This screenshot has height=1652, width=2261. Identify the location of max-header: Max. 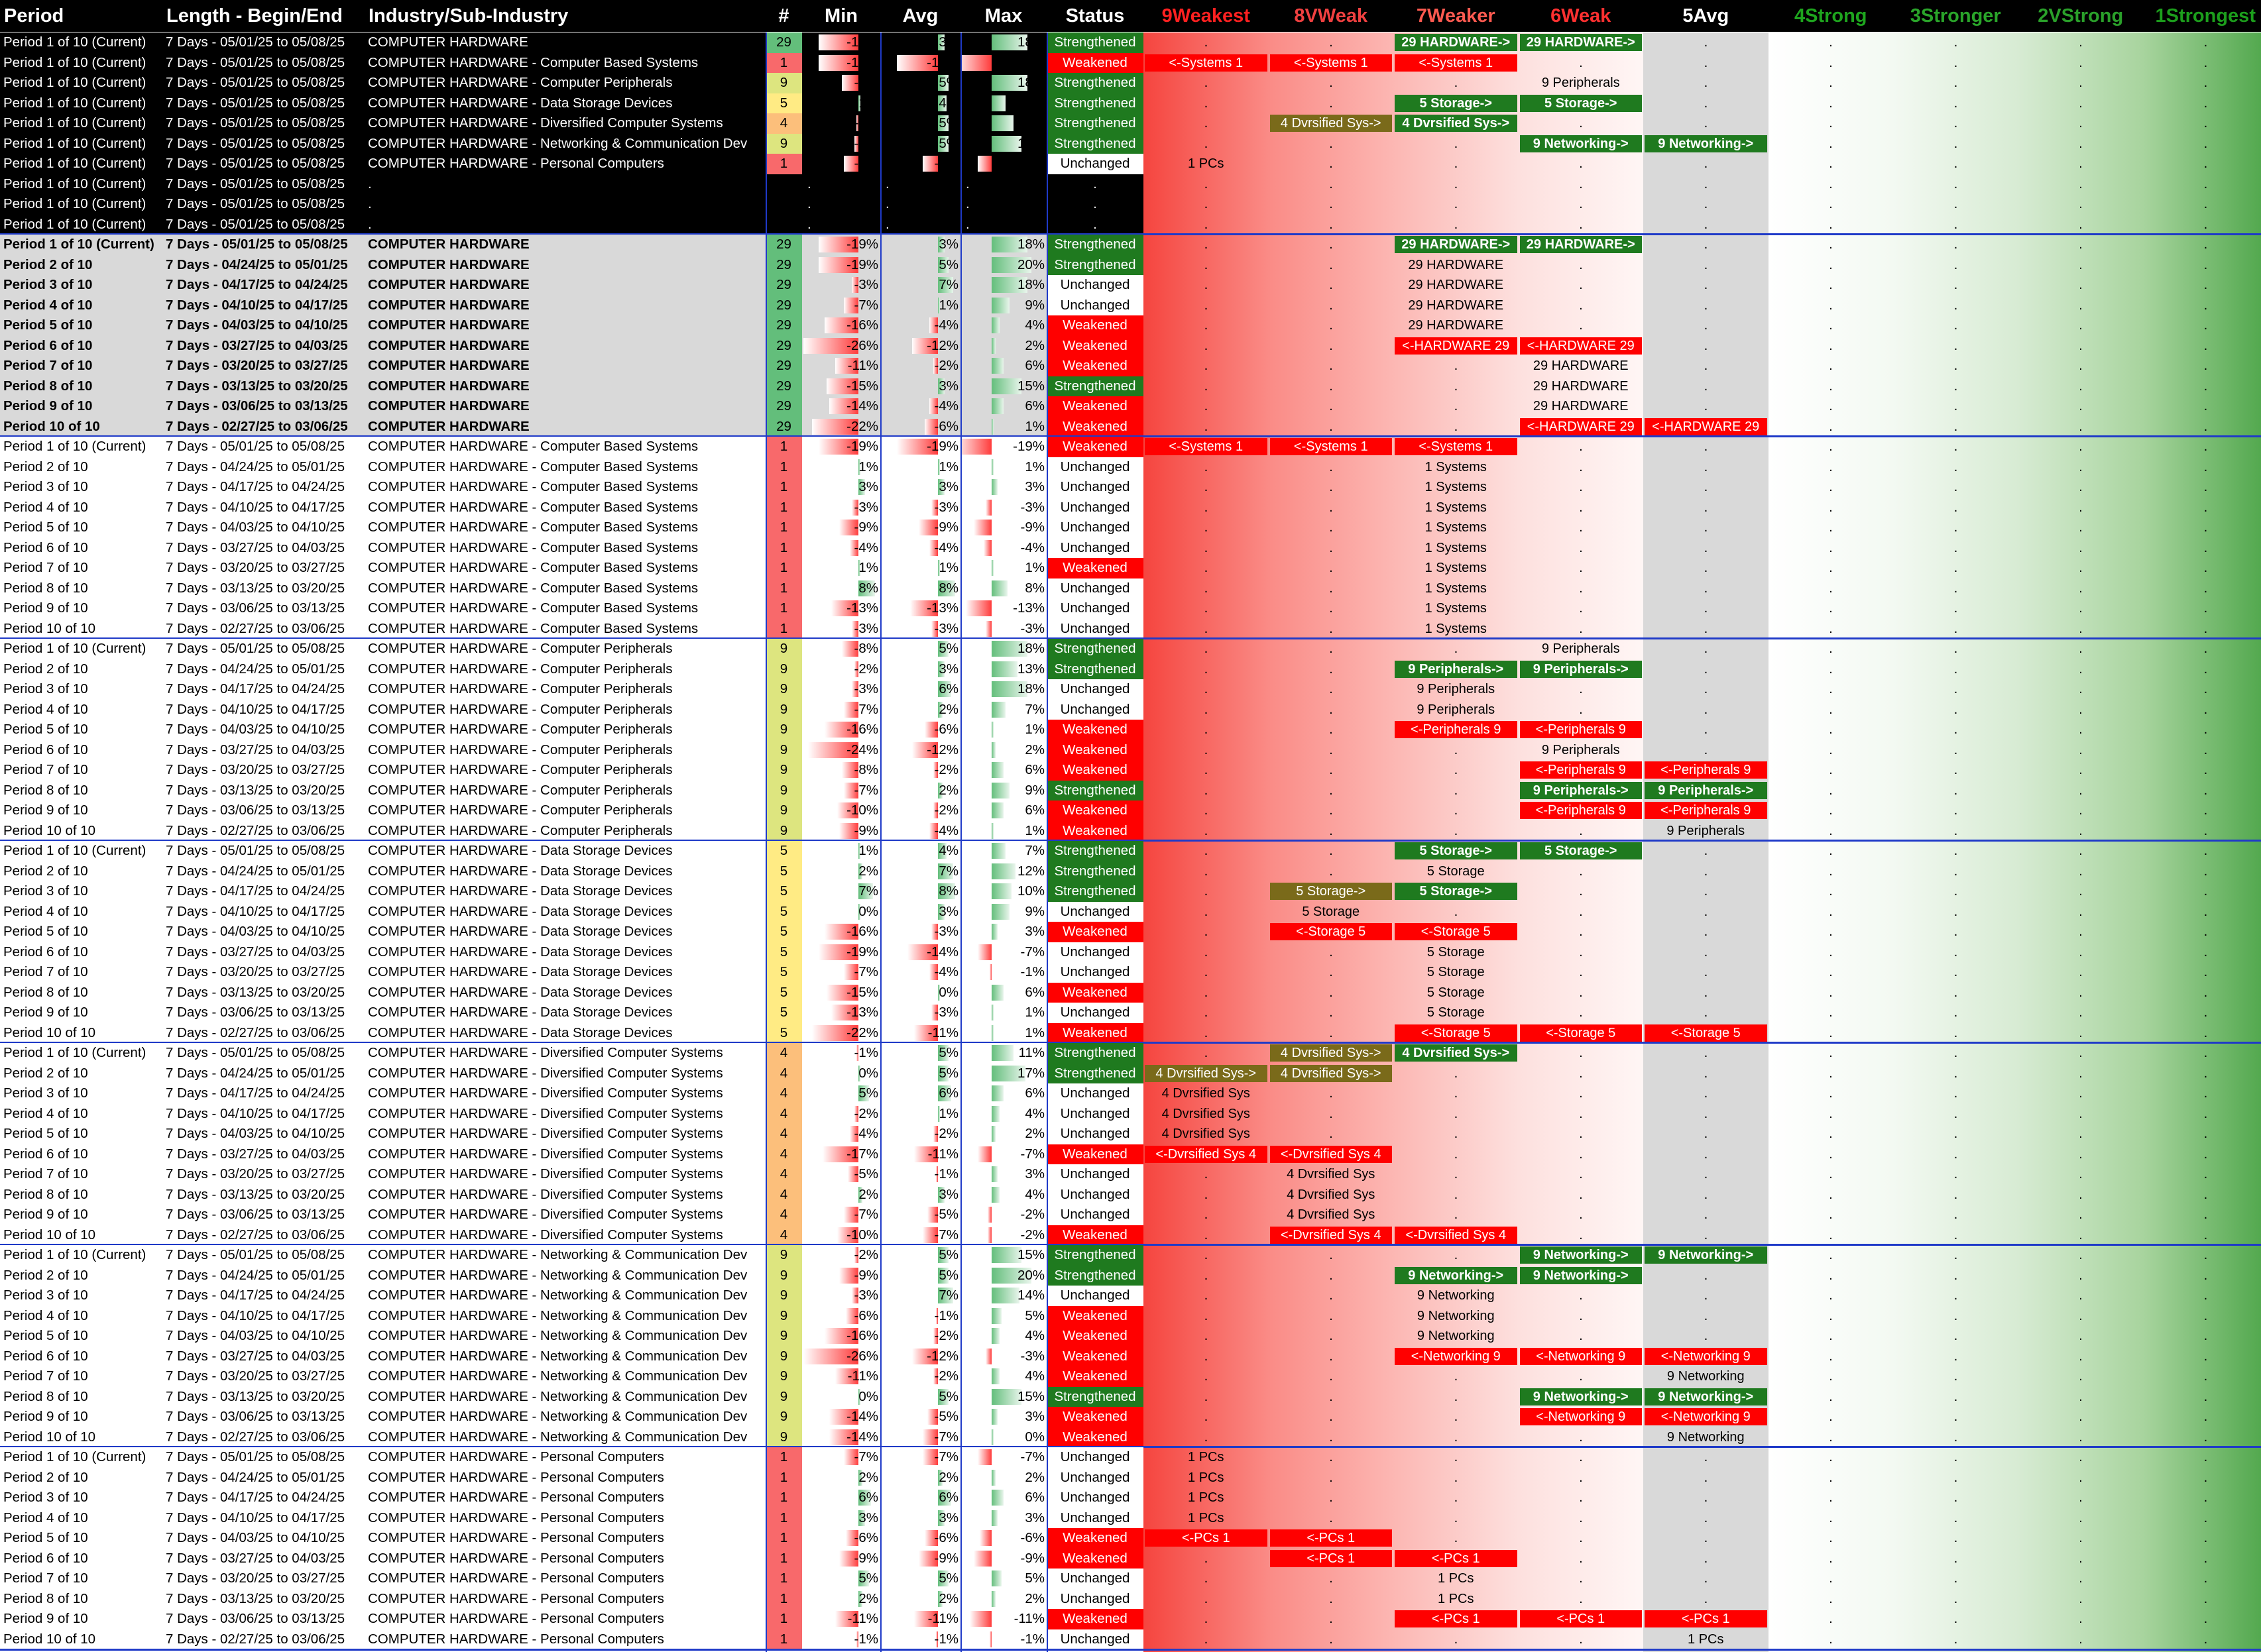
(1003, 16).